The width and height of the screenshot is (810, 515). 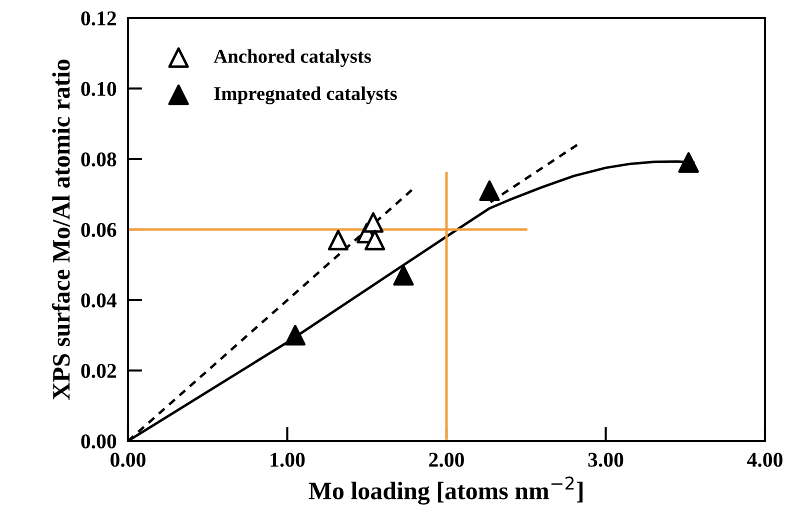 I want to click on y-tick-label: 0.02, so click(x=98, y=371).